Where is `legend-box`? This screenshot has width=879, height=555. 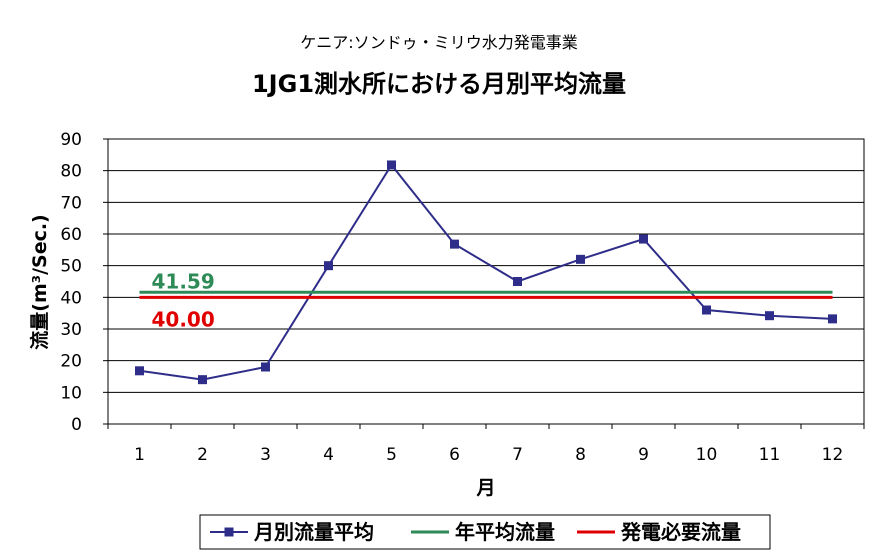 legend-box is located at coordinates (485, 532).